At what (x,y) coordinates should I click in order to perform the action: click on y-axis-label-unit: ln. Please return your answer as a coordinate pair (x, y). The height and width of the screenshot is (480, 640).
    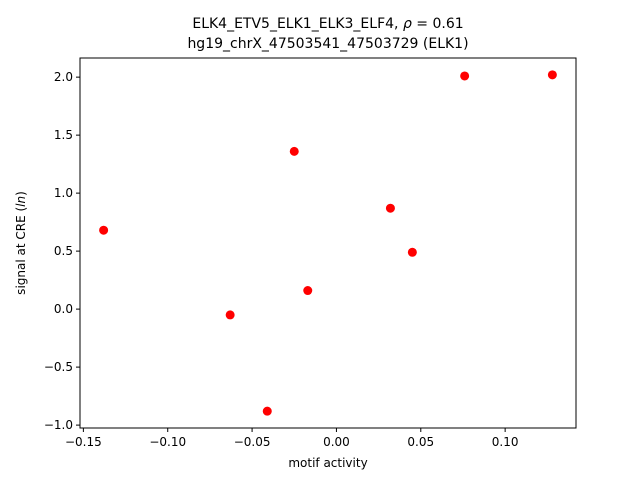
    Looking at the image, I should click on (21, 201).